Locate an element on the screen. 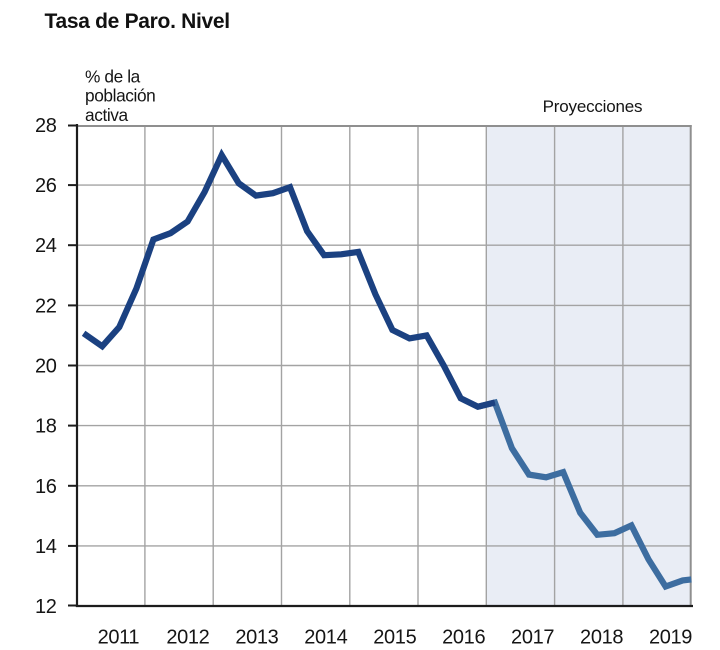 The height and width of the screenshot is (650, 720). svg-text: 2019 is located at coordinates (670, 638).